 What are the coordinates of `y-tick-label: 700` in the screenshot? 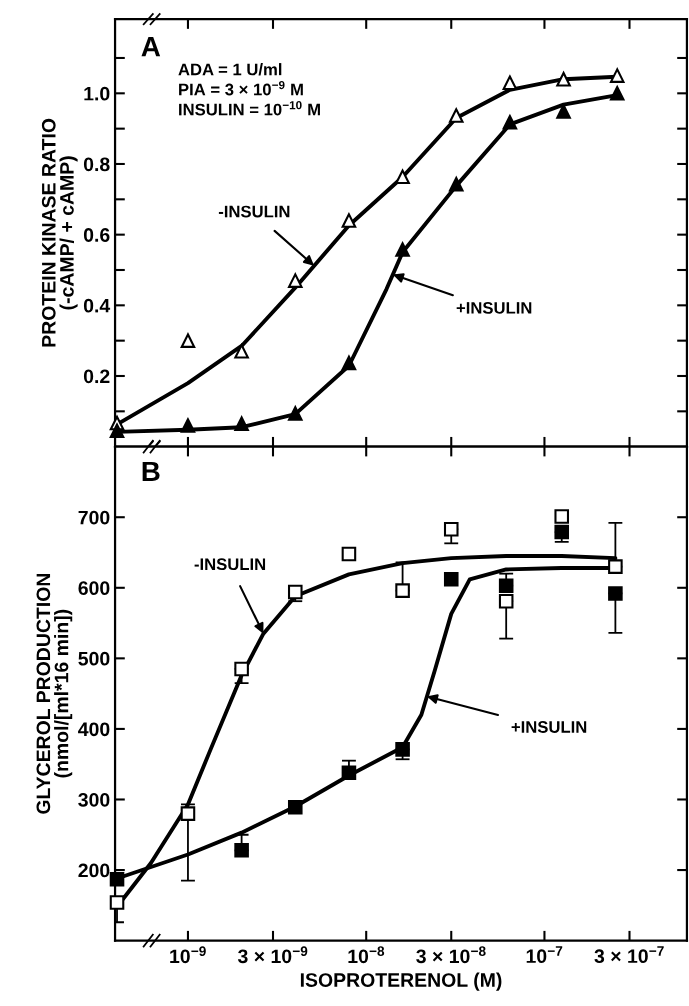 It's located at (94, 517).